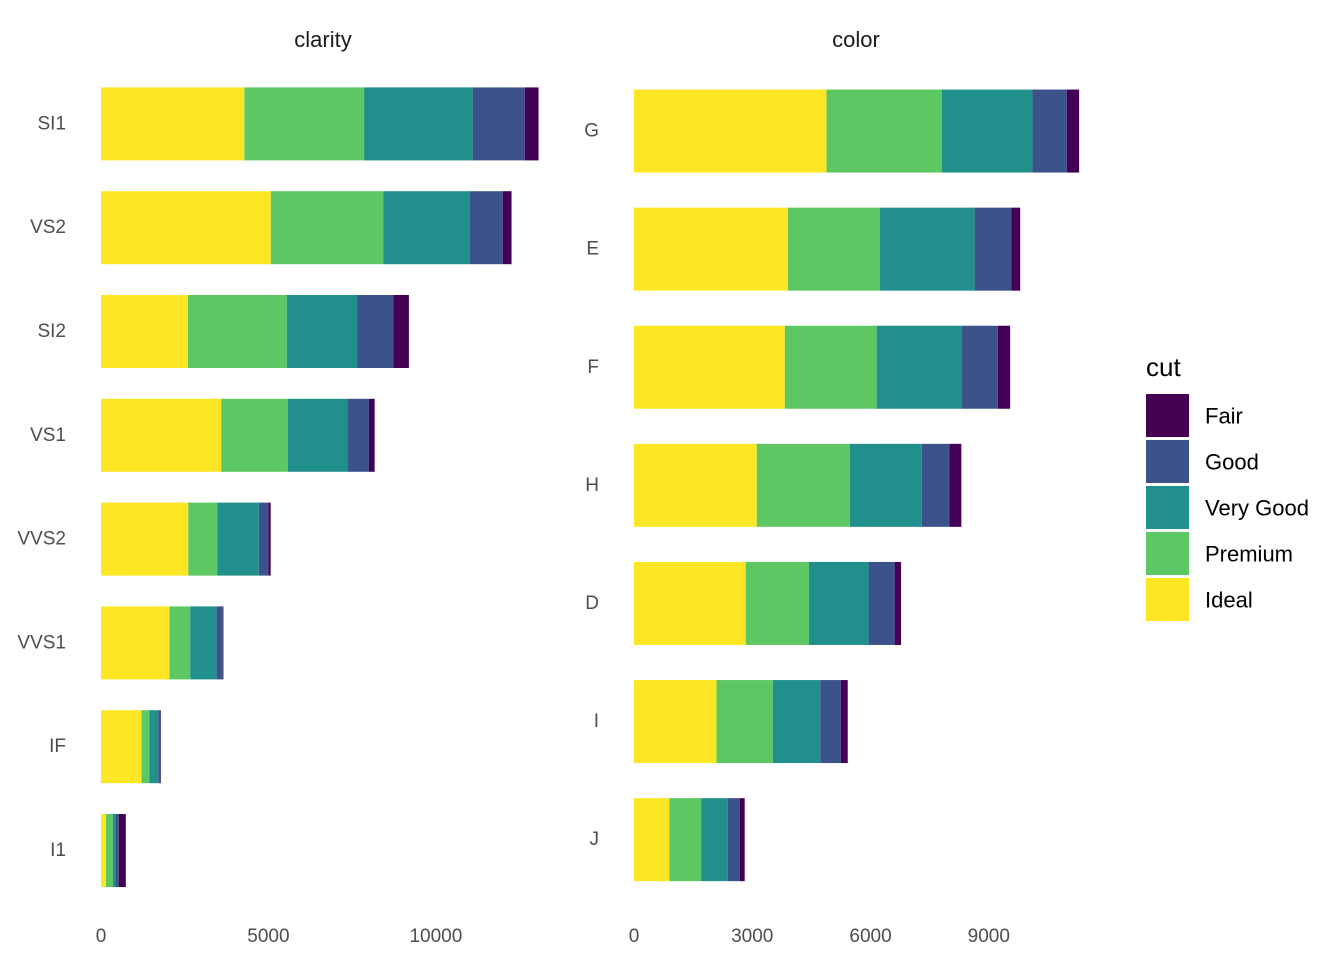  Describe the element at coordinates (593, 367) in the screenshot. I see `y-tick-label-color-f: F` at that location.